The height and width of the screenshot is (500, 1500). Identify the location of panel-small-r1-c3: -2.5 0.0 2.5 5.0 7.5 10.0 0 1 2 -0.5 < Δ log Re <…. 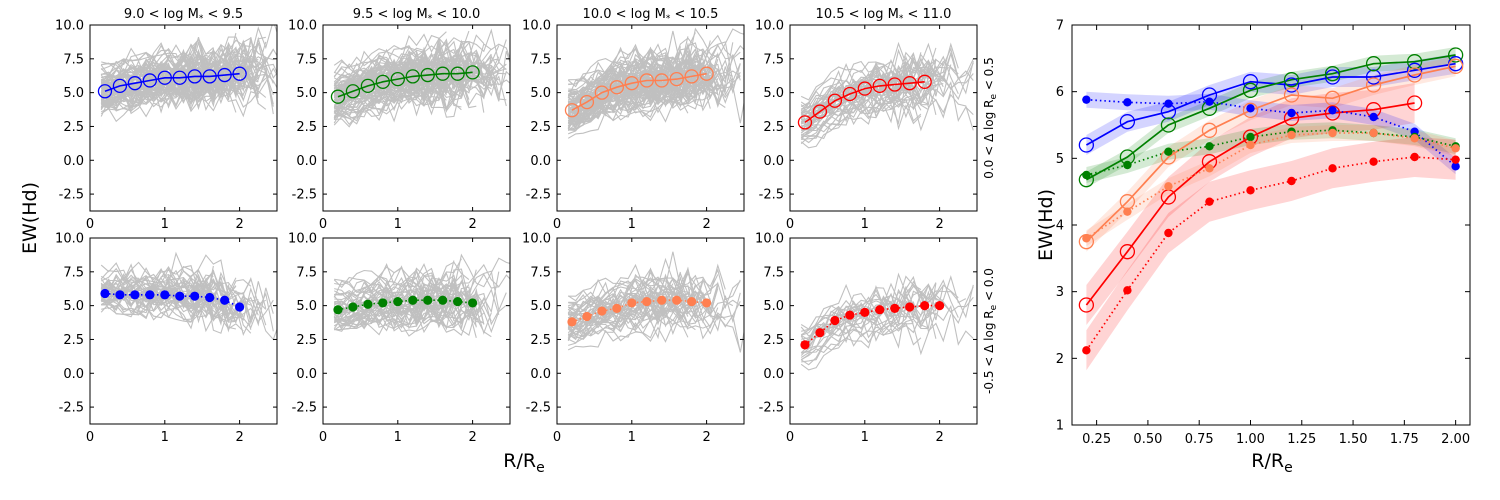
(877, 339).